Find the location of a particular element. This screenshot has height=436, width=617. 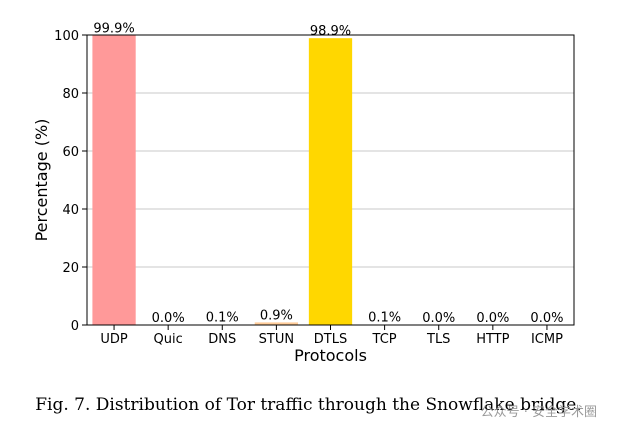

data-label: 99.9% is located at coordinates (113, 28).